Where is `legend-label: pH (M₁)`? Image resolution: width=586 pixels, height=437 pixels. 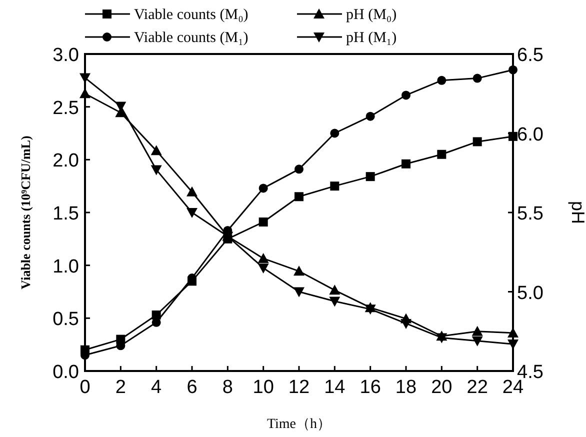 legend-label: pH (M₁) is located at coordinates (371, 38).